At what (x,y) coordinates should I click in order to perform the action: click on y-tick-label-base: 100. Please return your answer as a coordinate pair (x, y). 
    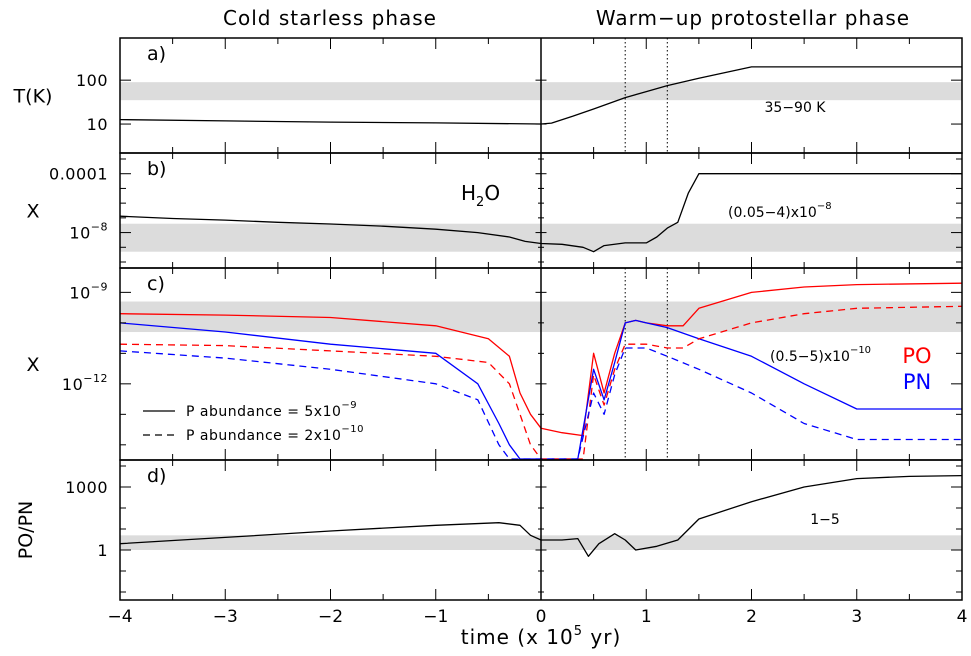
    Looking at the image, I should click on (92, 80).